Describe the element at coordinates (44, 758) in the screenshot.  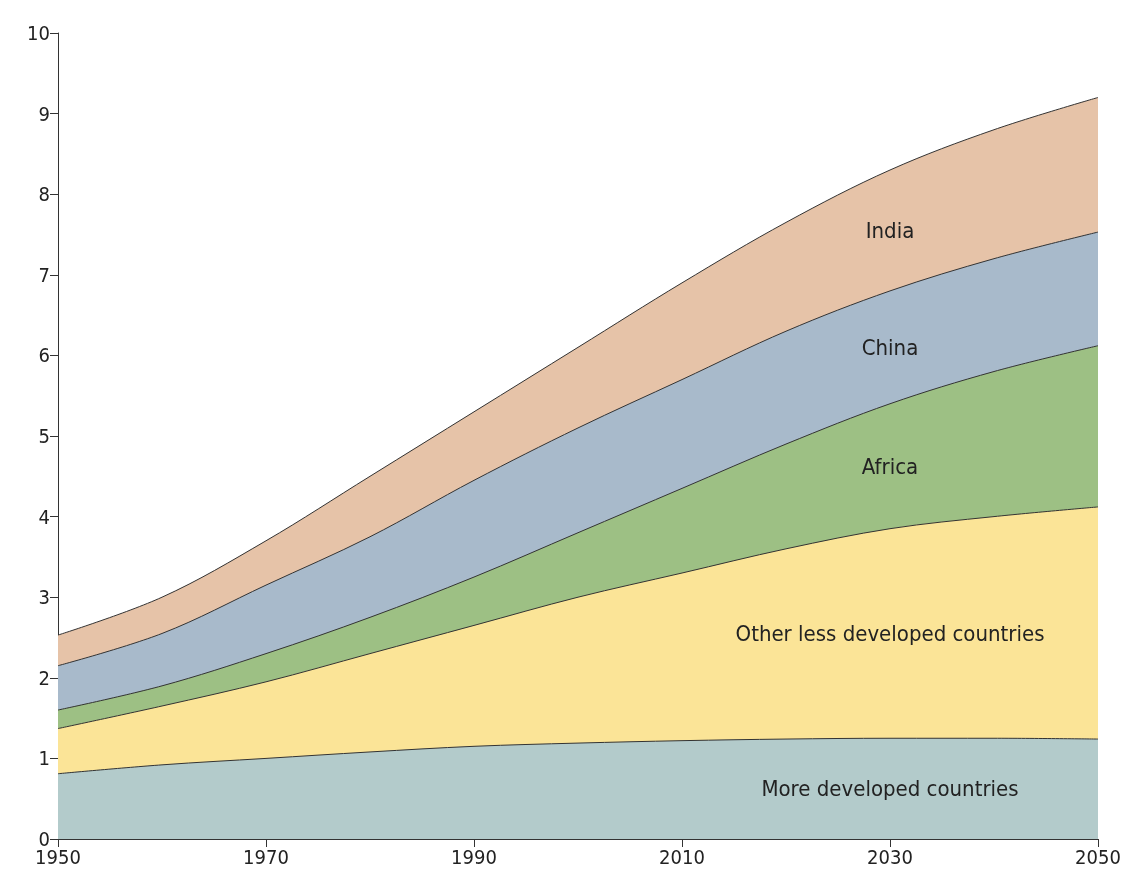
I see `y-tick-label: 1` at that location.